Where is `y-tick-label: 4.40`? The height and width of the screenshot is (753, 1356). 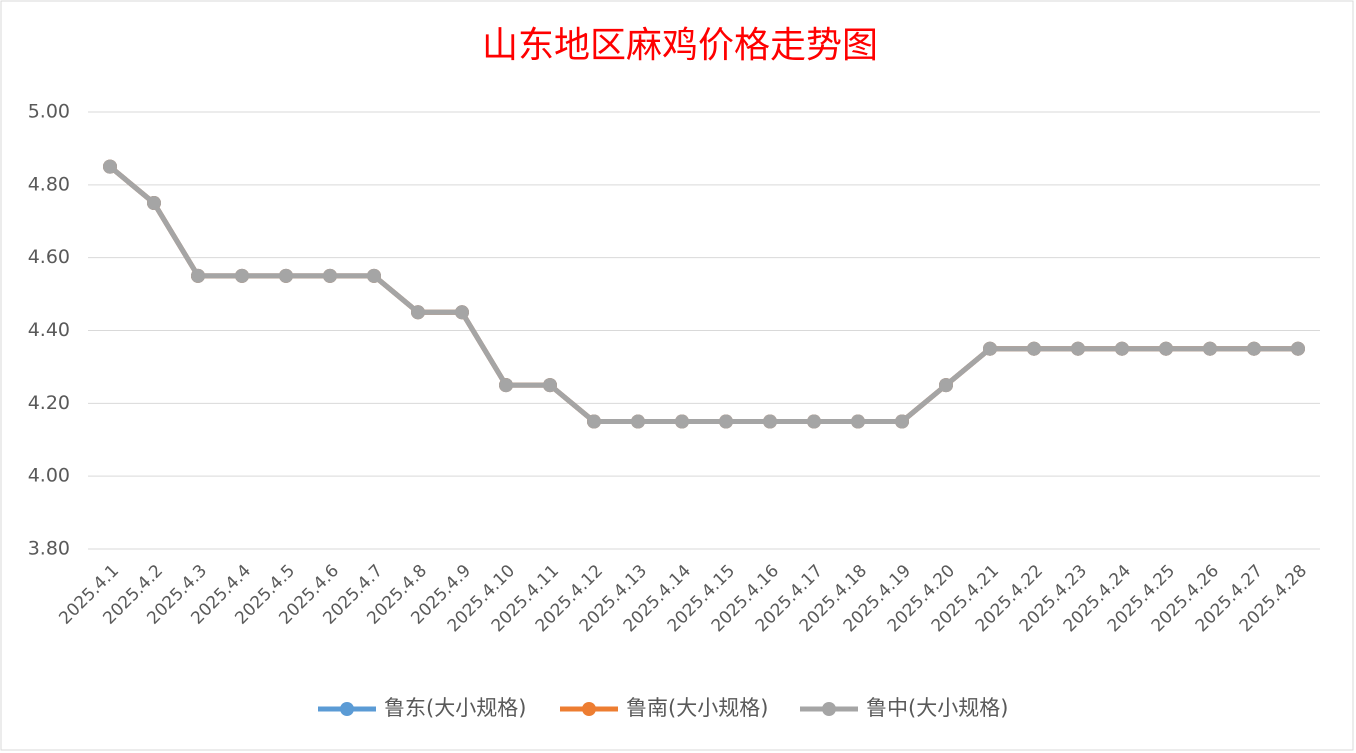
y-tick-label: 4.40 is located at coordinates (49, 330).